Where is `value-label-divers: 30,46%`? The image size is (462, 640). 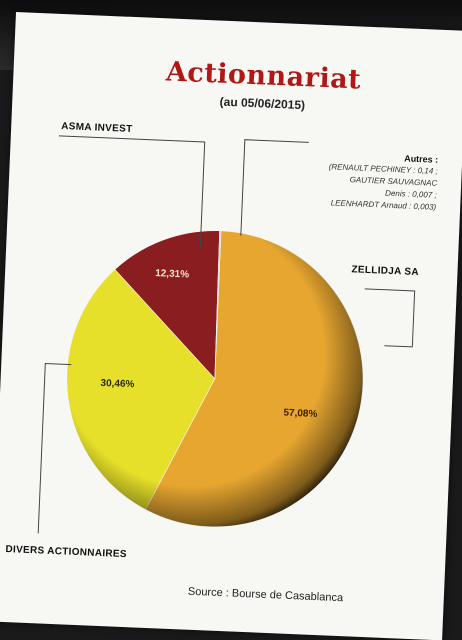
value-label-divers: 30,46% is located at coordinates (117, 384).